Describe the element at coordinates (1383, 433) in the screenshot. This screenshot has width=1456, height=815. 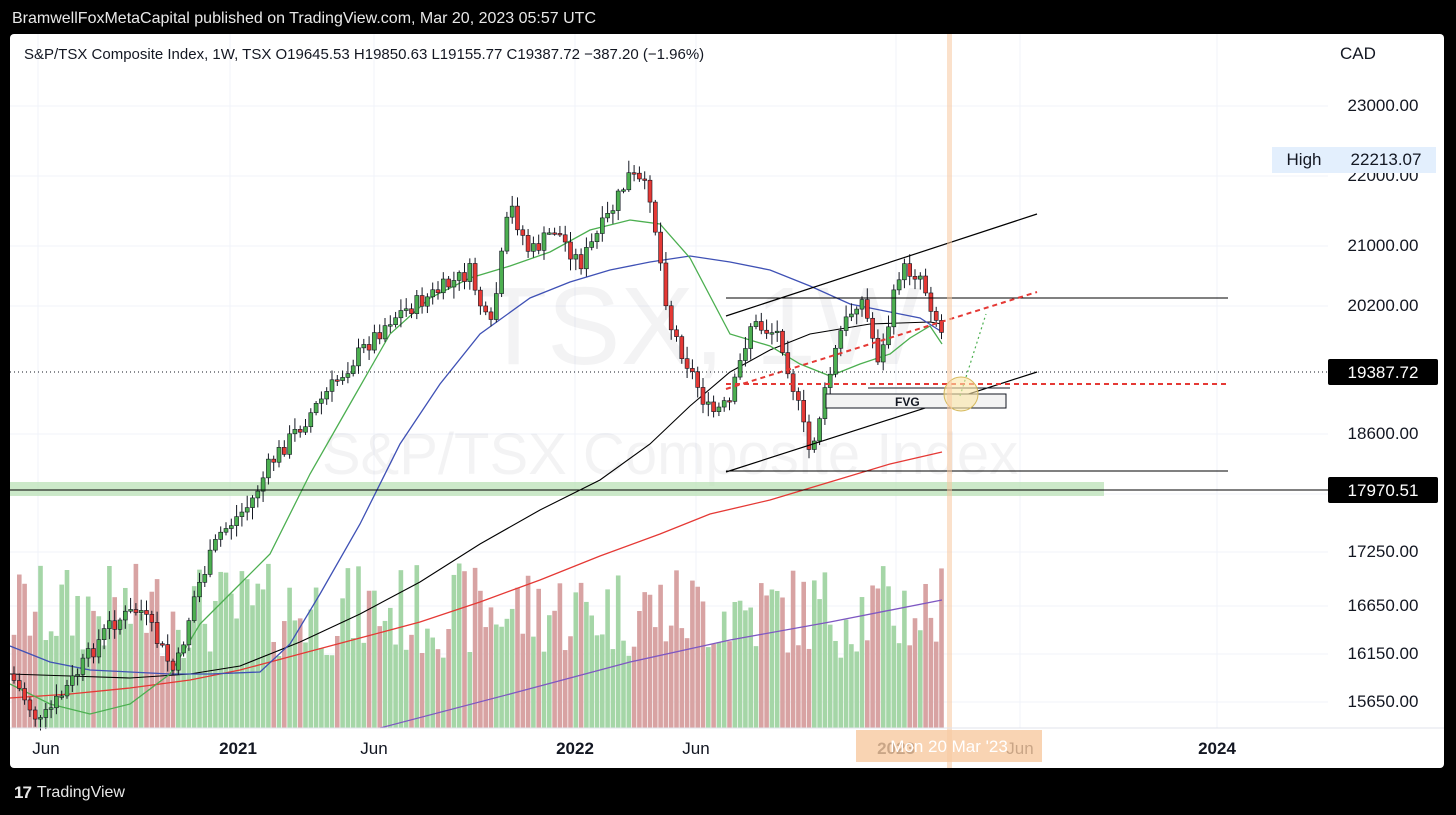
I see `price-tick-label: 18600.00` at that location.